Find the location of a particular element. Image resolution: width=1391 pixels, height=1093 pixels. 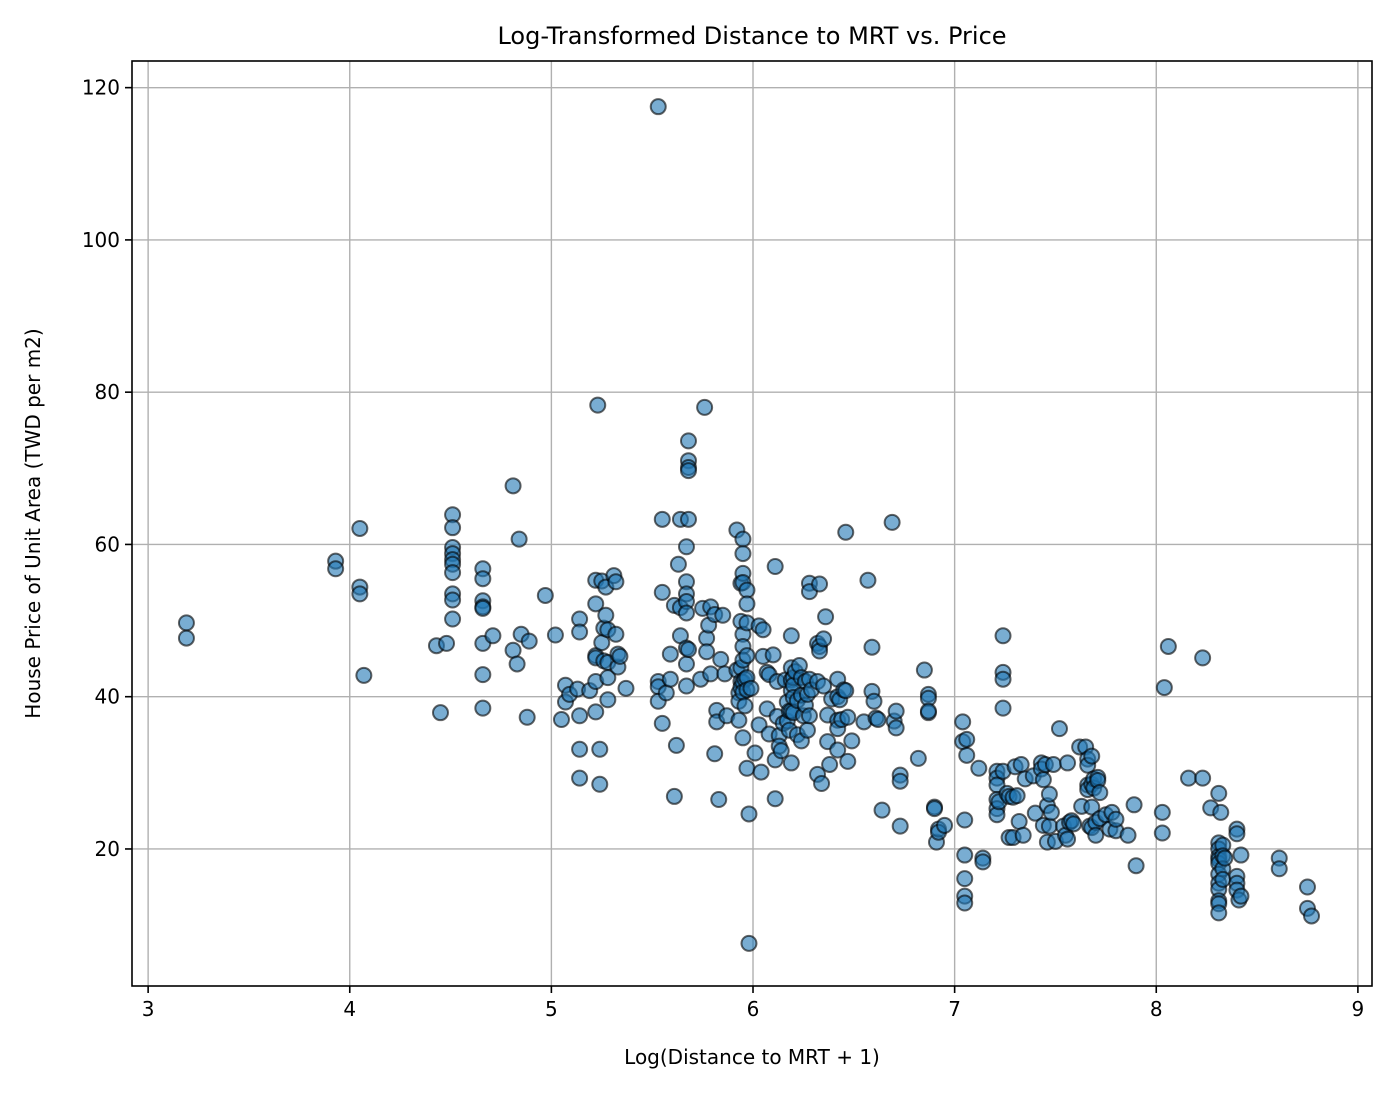

x-tick-label: 9 is located at coordinates (1358, 1009).